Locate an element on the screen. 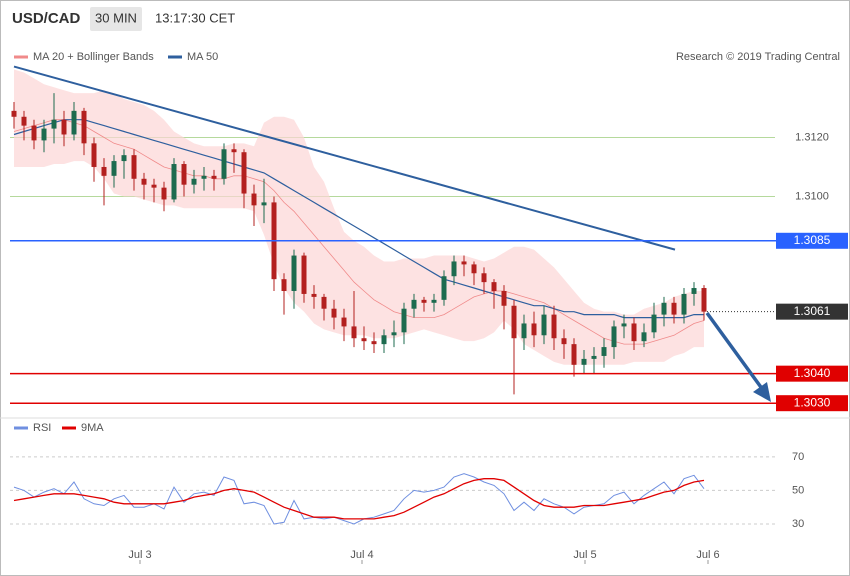  last-price-label: 1.3061 is located at coordinates (812, 311).